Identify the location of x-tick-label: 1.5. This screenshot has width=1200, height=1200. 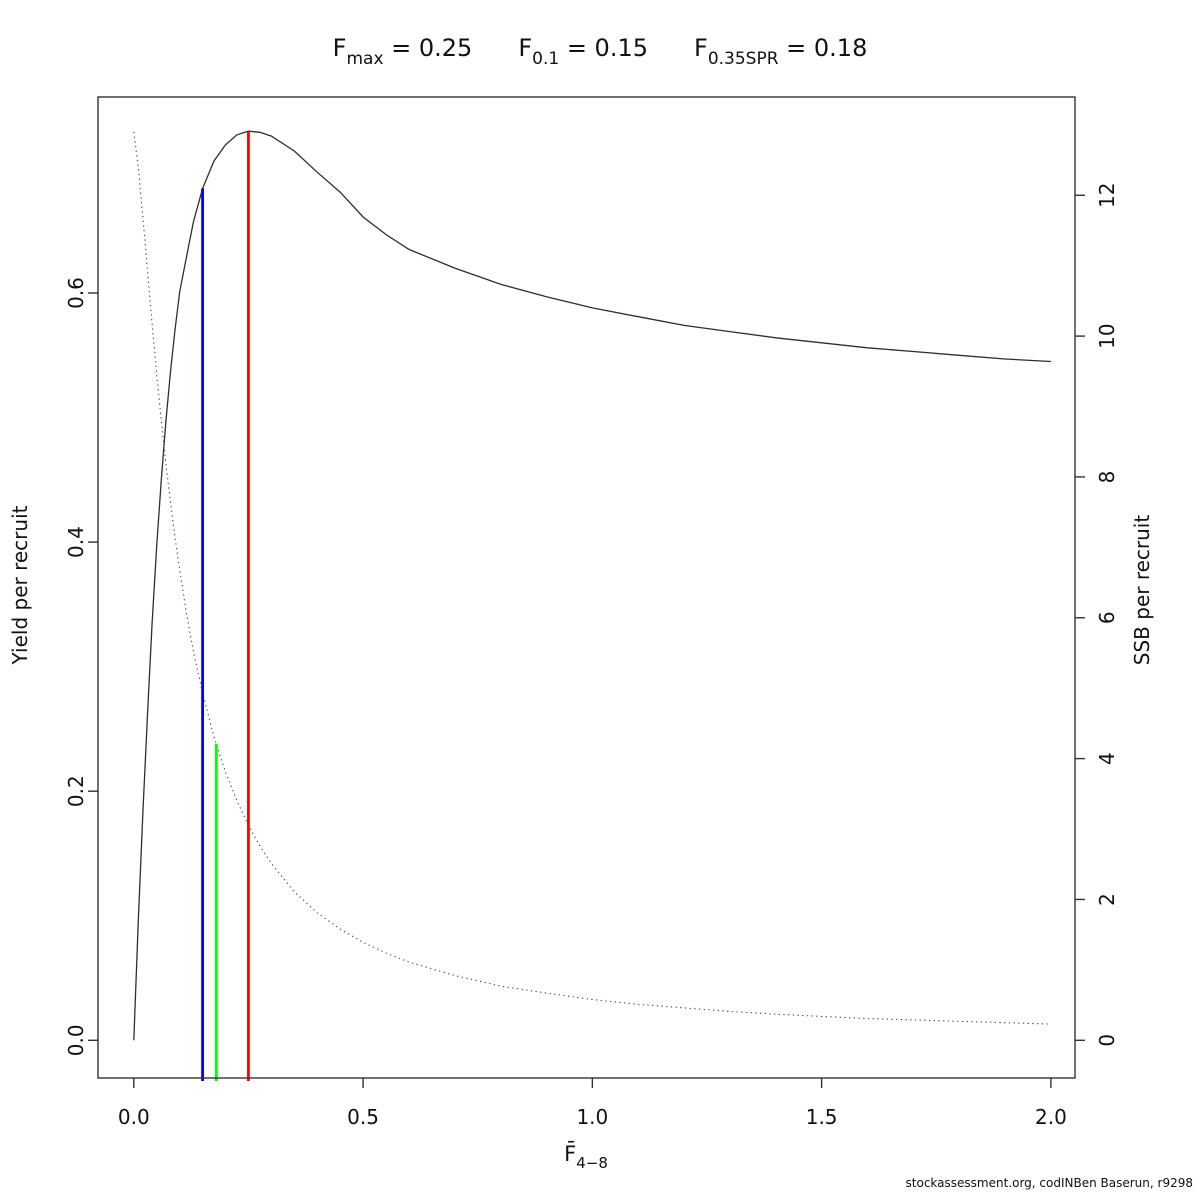
(822, 1117).